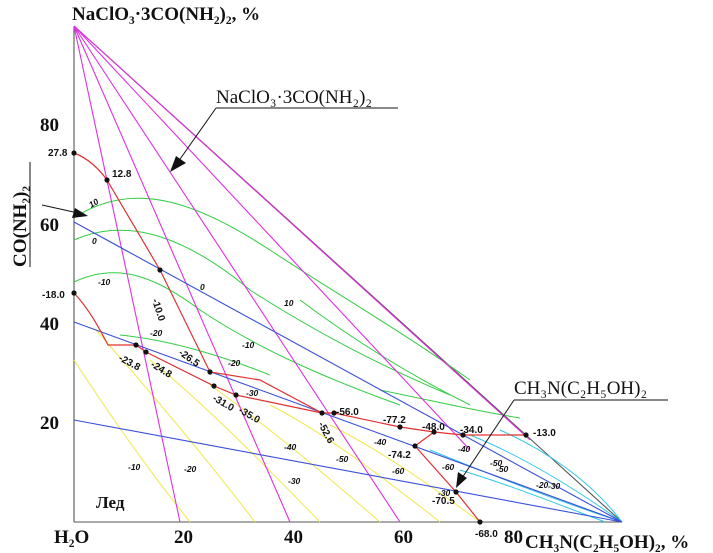 The width and height of the screenshot is (713, 553). What do you see at coordinates (394, 420) in the screenshot?
I see `point-label: -77.2` at bounding box center [394, 420].